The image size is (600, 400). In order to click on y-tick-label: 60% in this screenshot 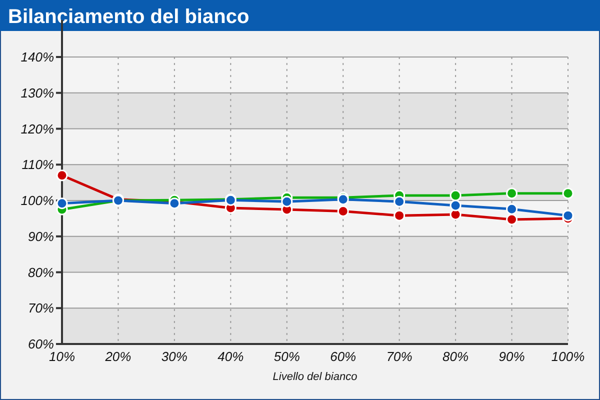, I will do `click(41, 344)`.